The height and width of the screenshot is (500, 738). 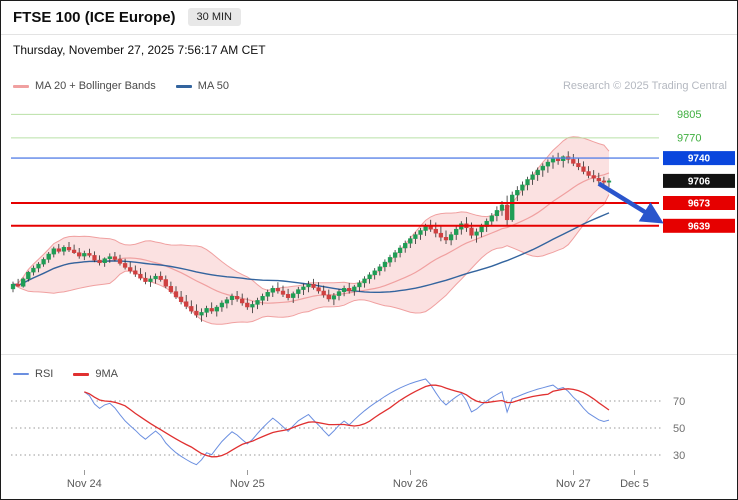 What do you see at coordinates (183, 86) in the screenshot?
I see `ma50-swatch-icon` at bounding box center [183, 86].